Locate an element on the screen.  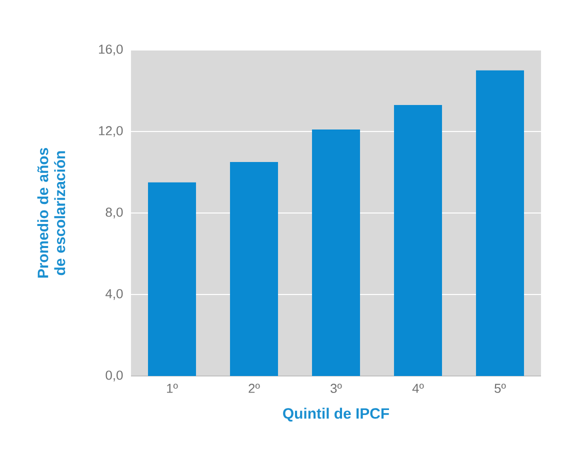
y-axis-title: Promedio de años de escolarización is located at coordinates (51, 213).